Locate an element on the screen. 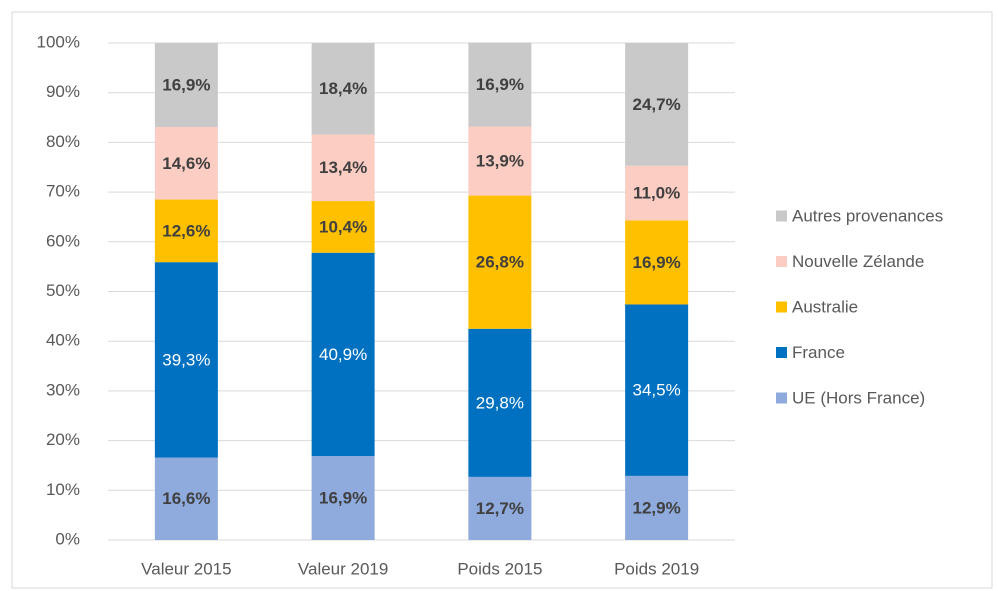  data-label: 11,0% is located at coordinates (656, 193).